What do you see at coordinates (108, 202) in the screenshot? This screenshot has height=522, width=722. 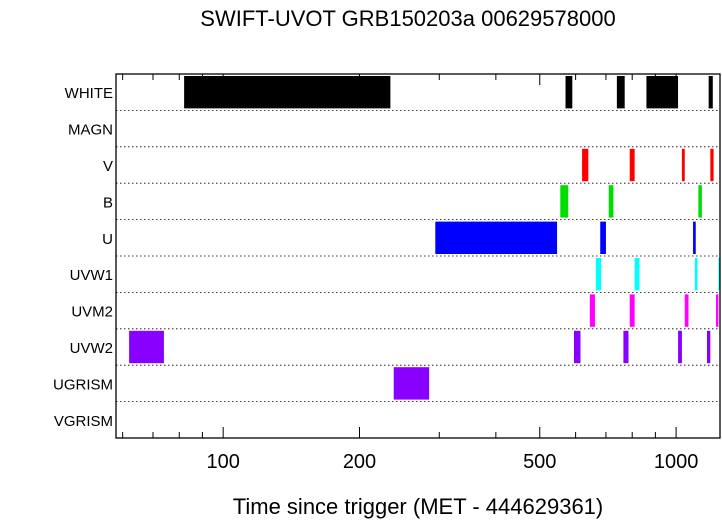 I see `filter-label: B` at bounding box center [108, 202].